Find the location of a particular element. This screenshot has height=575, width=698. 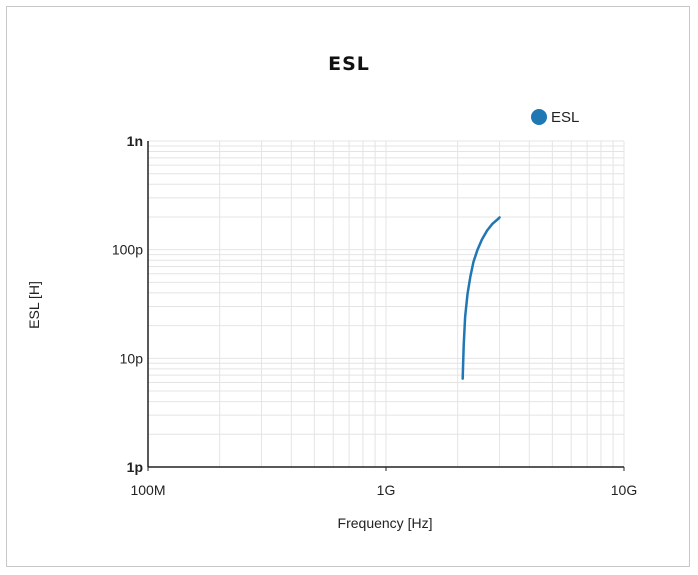

y-tick-label: 1p is located at coordinates (135, 467).